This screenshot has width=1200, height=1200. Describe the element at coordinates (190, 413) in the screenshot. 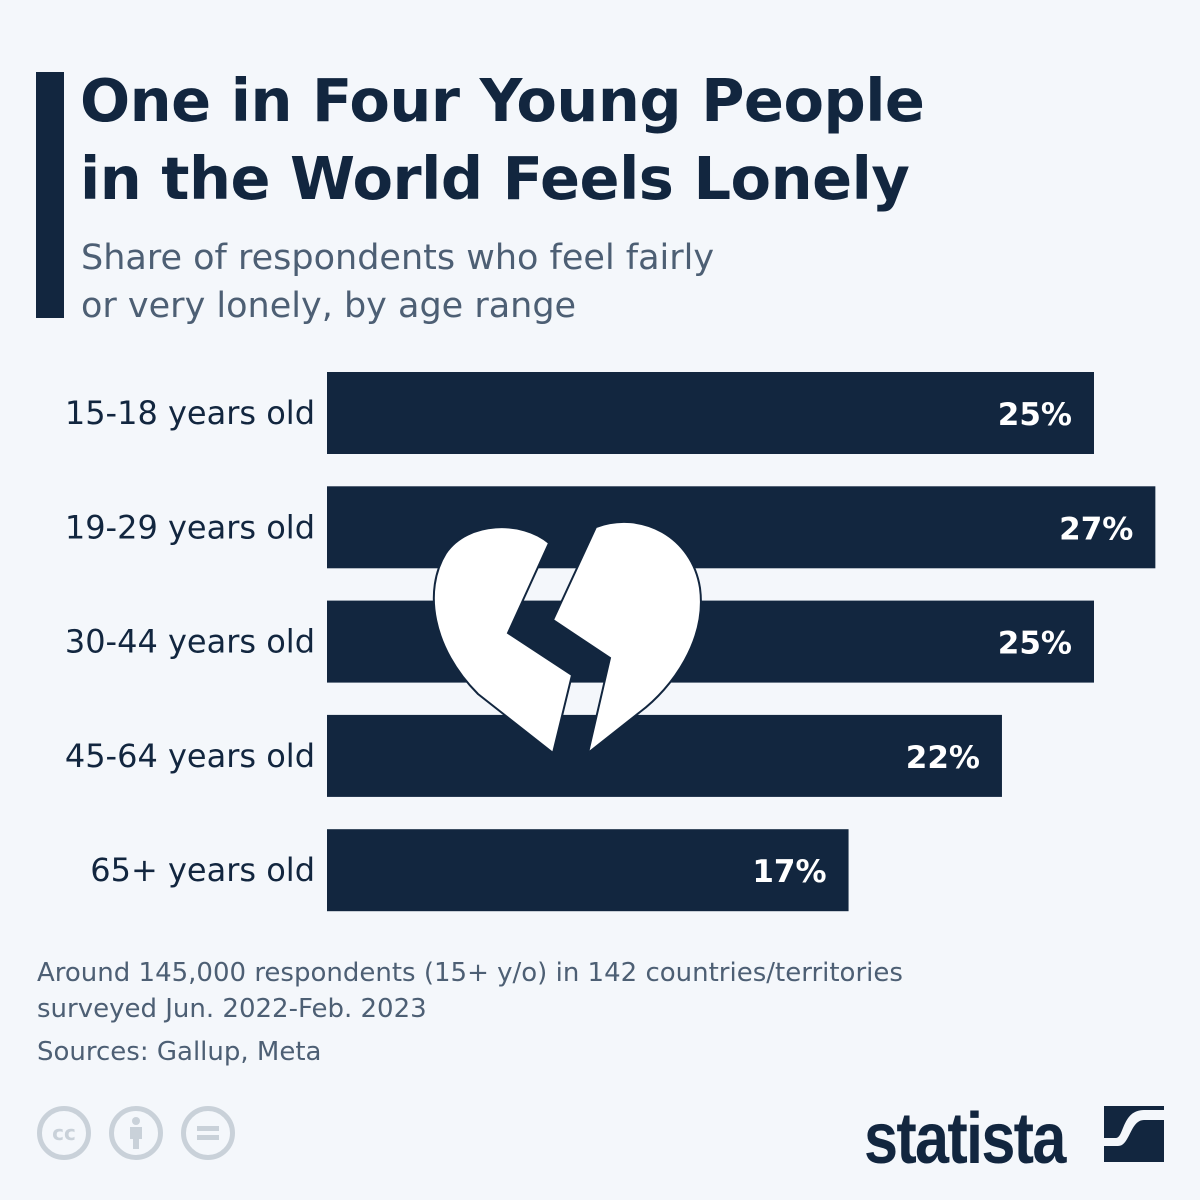

I see `category-label: 15-18 years old` at that location.